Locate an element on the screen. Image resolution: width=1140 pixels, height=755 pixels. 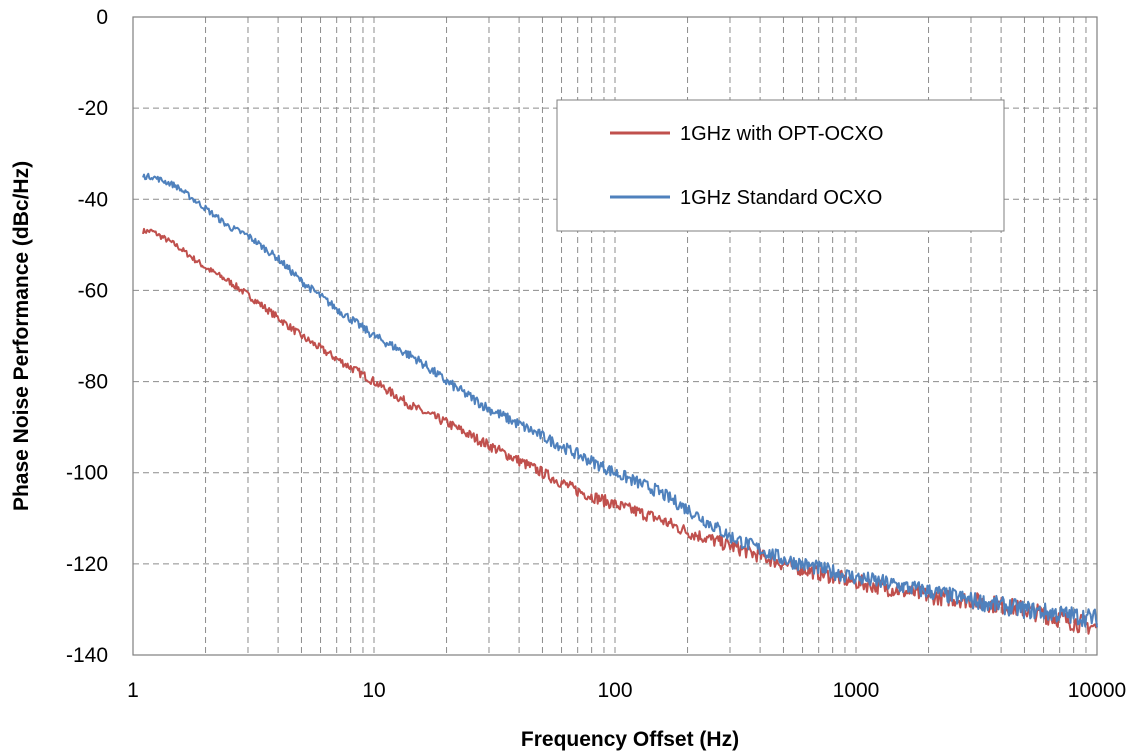
x-tick-label: 1 is located at coordinates (133, 690).